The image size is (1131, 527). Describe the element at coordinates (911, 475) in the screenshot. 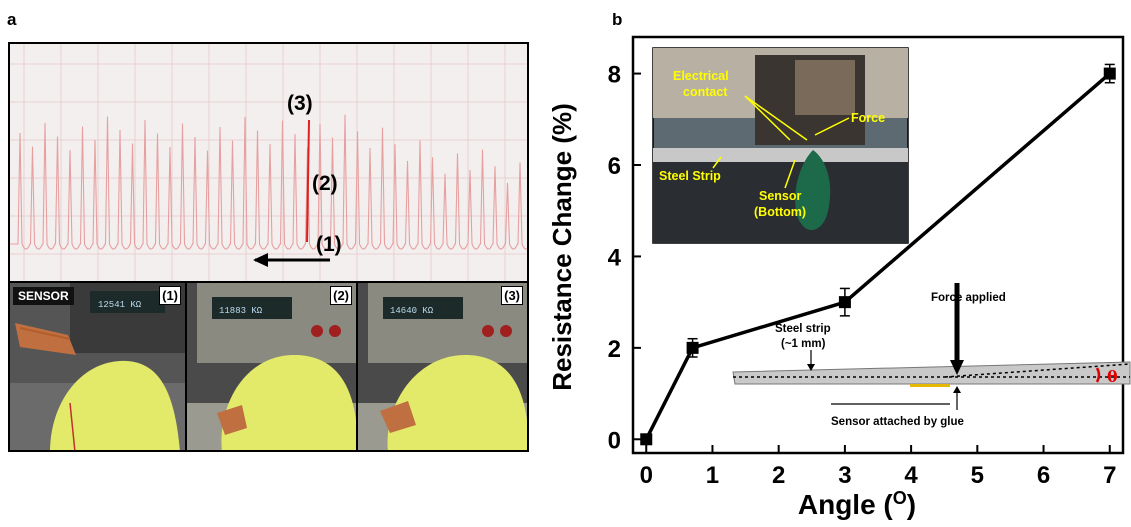

I see `x-tick-label: 4` at that location.